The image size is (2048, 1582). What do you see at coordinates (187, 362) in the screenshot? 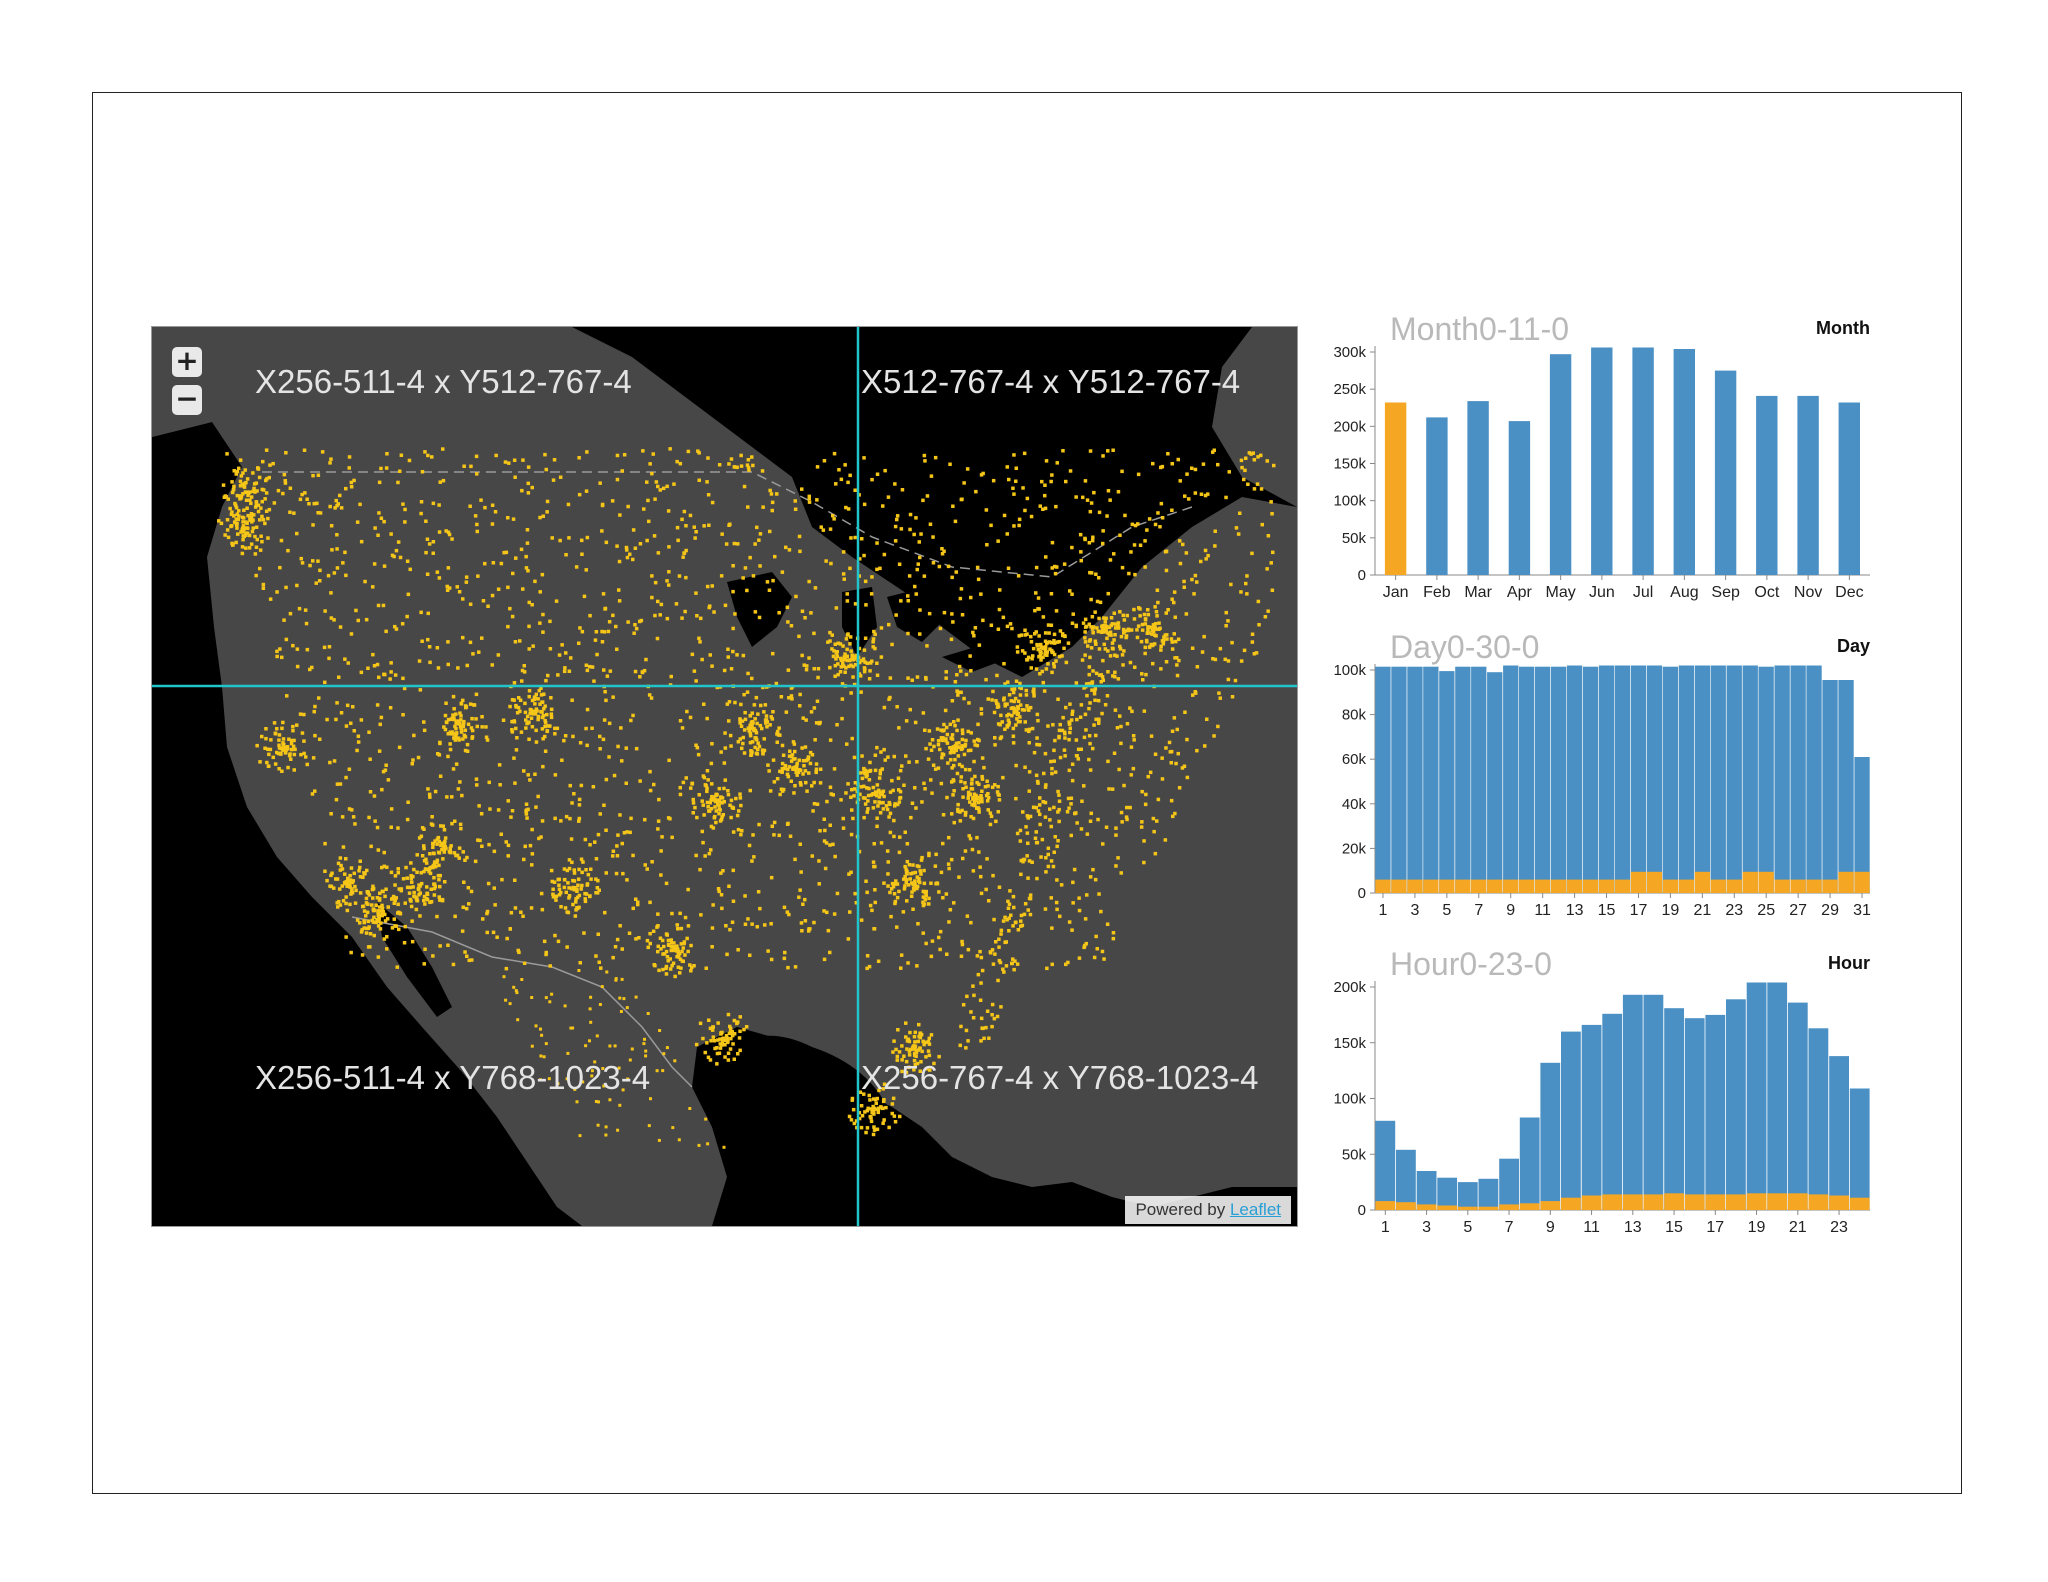
I see `zoom-in-button: +` at bounding box center [187, 362].